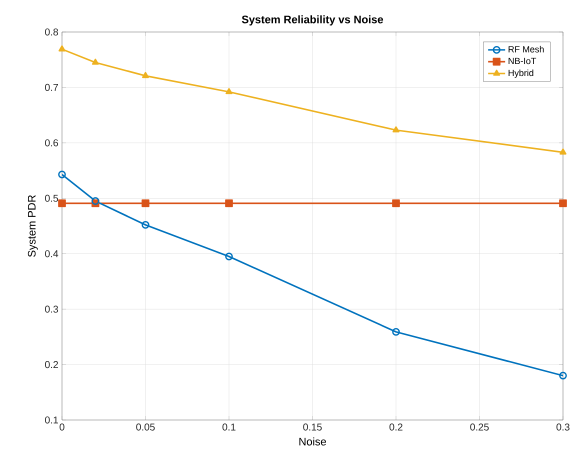 This screenshot has width=576, height=467. I want to click on x-tick-label: 0.15, so click(312, 427).